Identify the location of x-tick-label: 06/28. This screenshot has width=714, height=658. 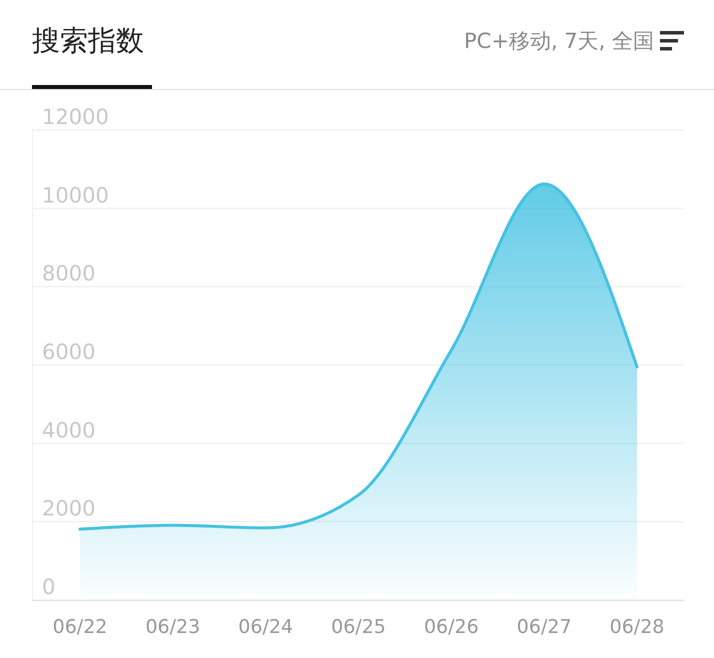
(637, 627).